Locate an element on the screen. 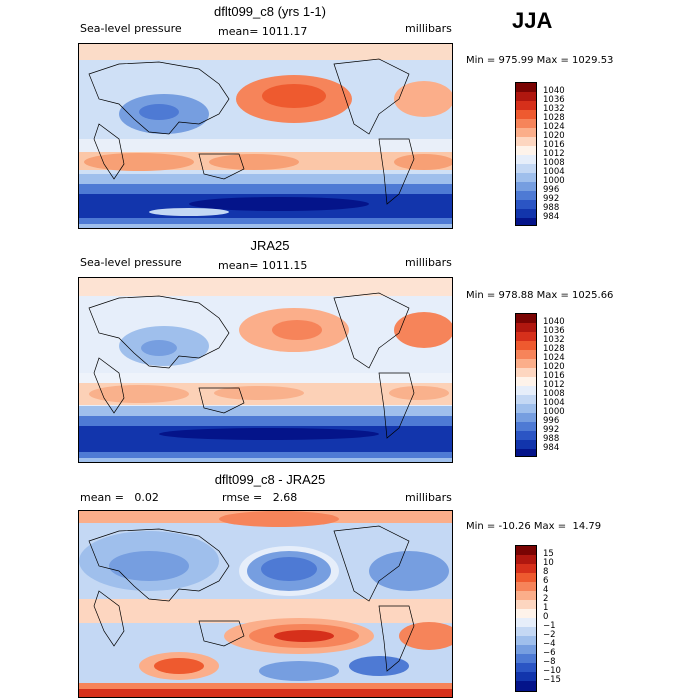  slp-difference-map is located at coordinates (265, 604).